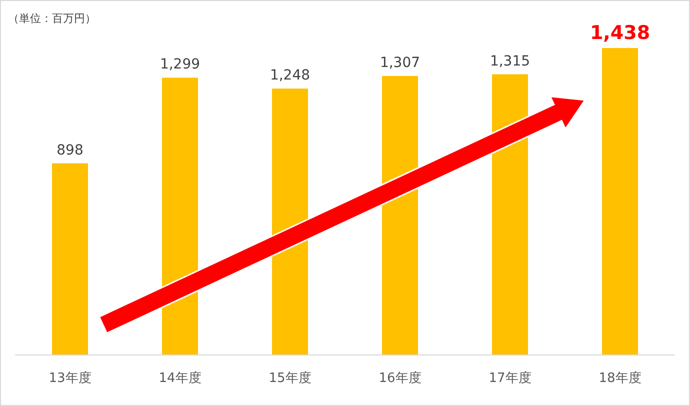  I want to click on x-tick-label: 17年度, so click(510, 378).